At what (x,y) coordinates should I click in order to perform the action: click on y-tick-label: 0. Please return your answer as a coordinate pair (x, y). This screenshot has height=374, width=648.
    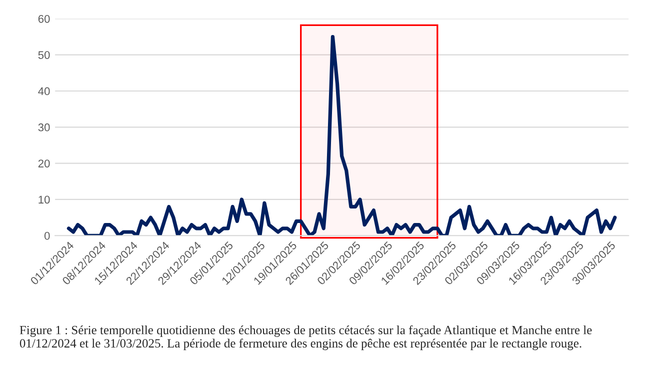
    Looking at the image, I should click on (47, 236).